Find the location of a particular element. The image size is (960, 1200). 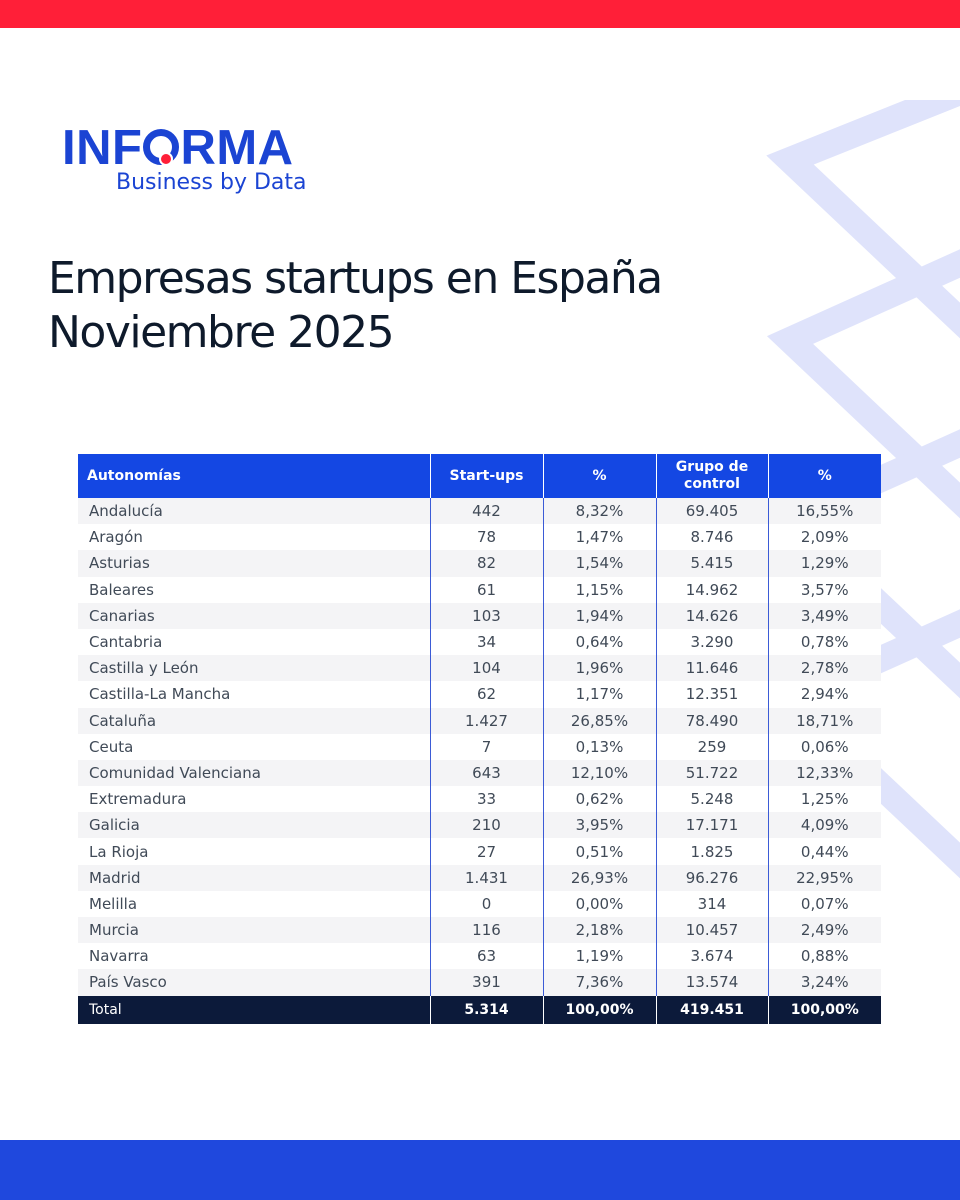

cell-grupo-control-percent: 0,78% is located at coordinates (824, 642).